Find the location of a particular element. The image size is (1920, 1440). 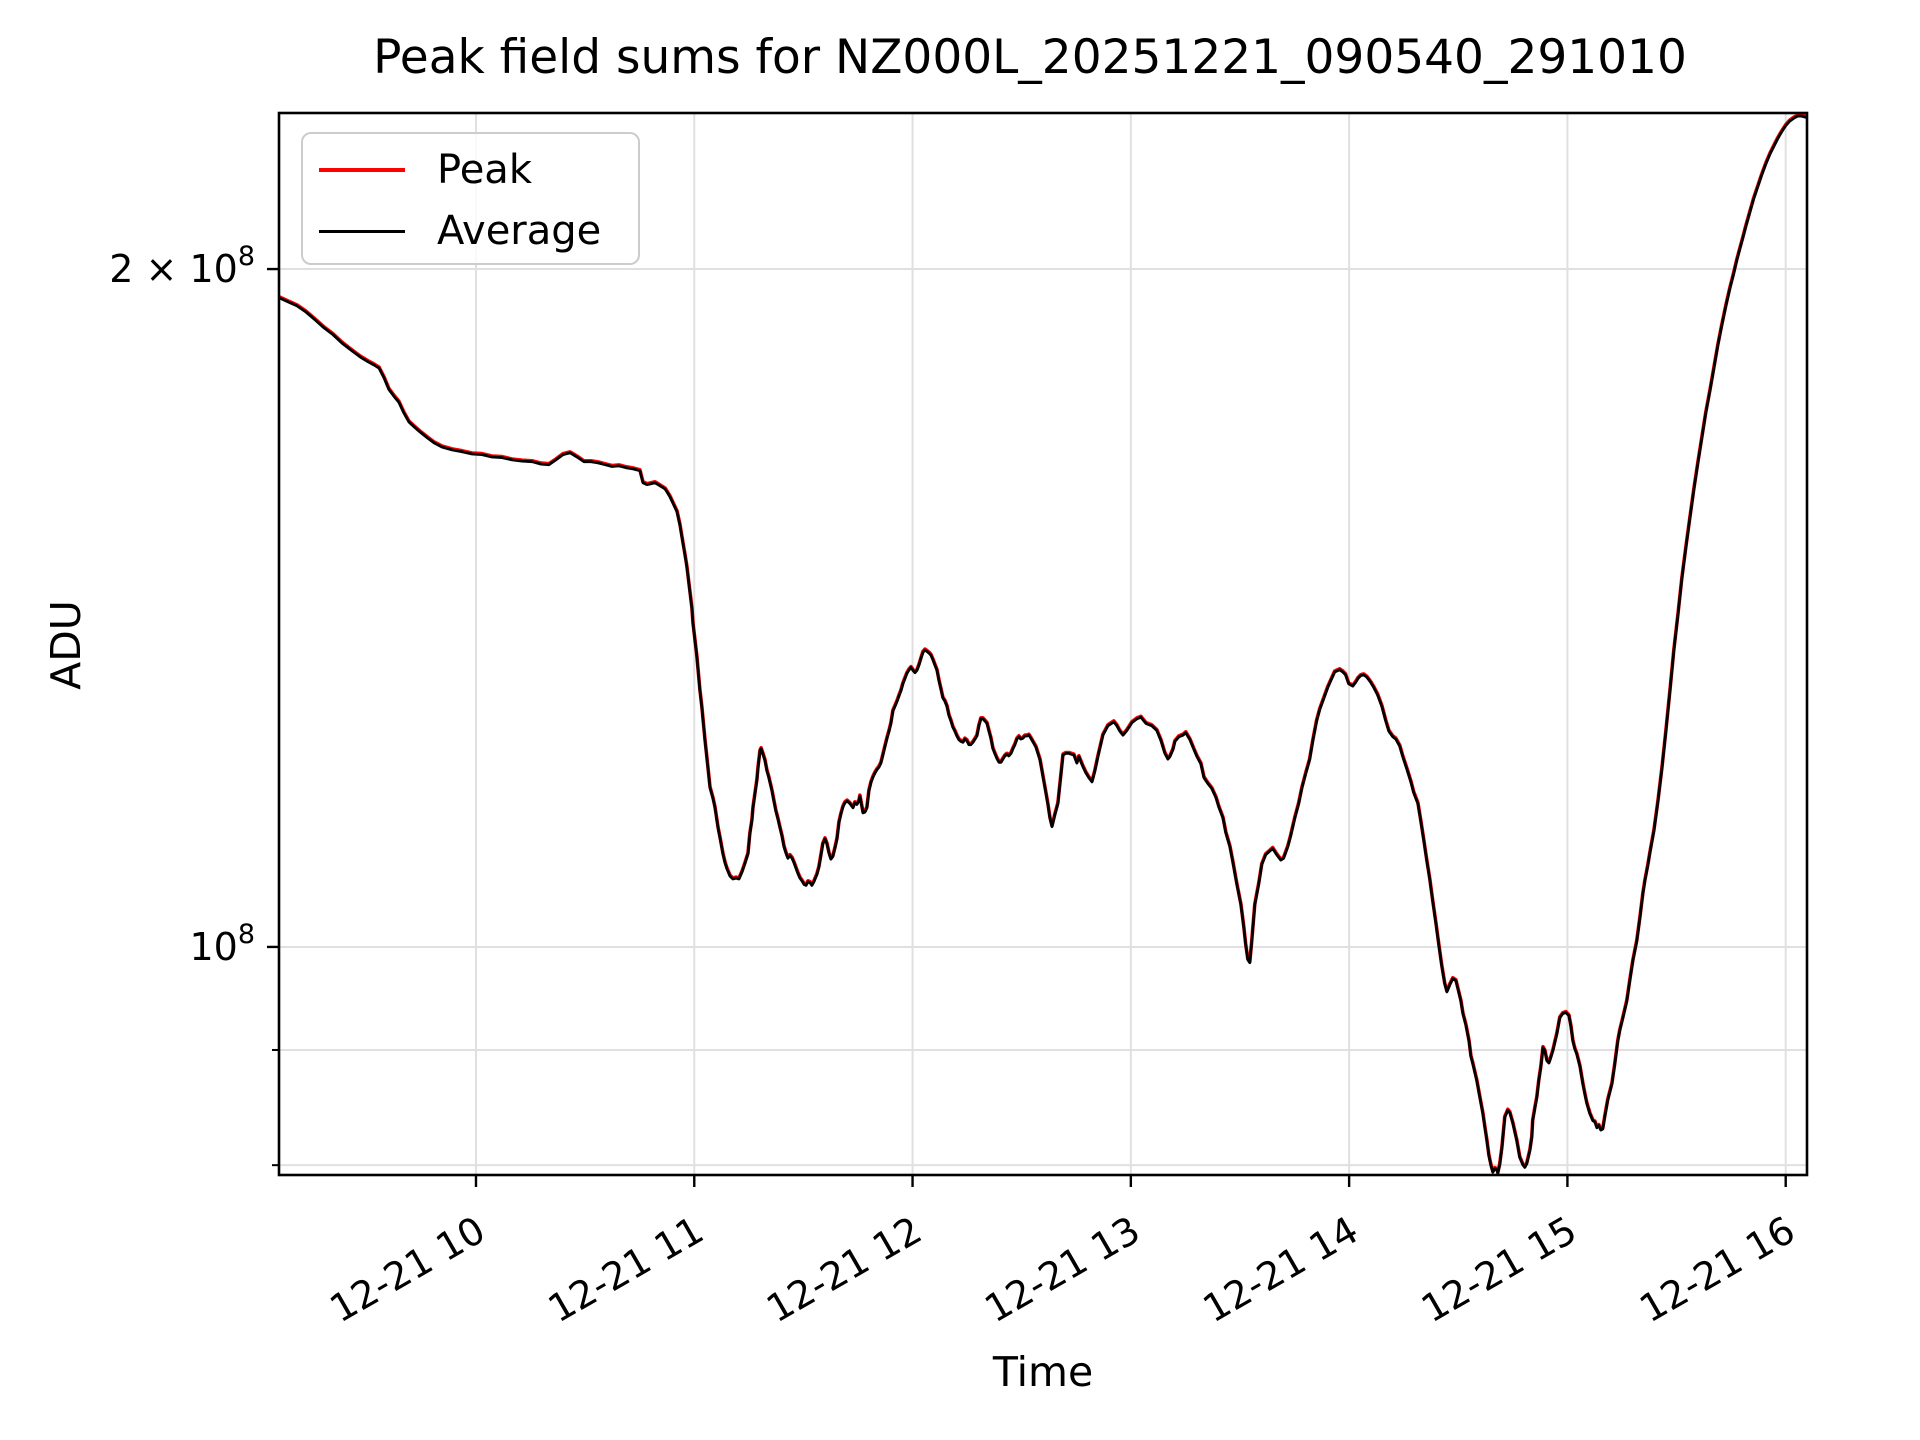

y-tick-label: 2 × 108 is located at coordinates (182, 266).